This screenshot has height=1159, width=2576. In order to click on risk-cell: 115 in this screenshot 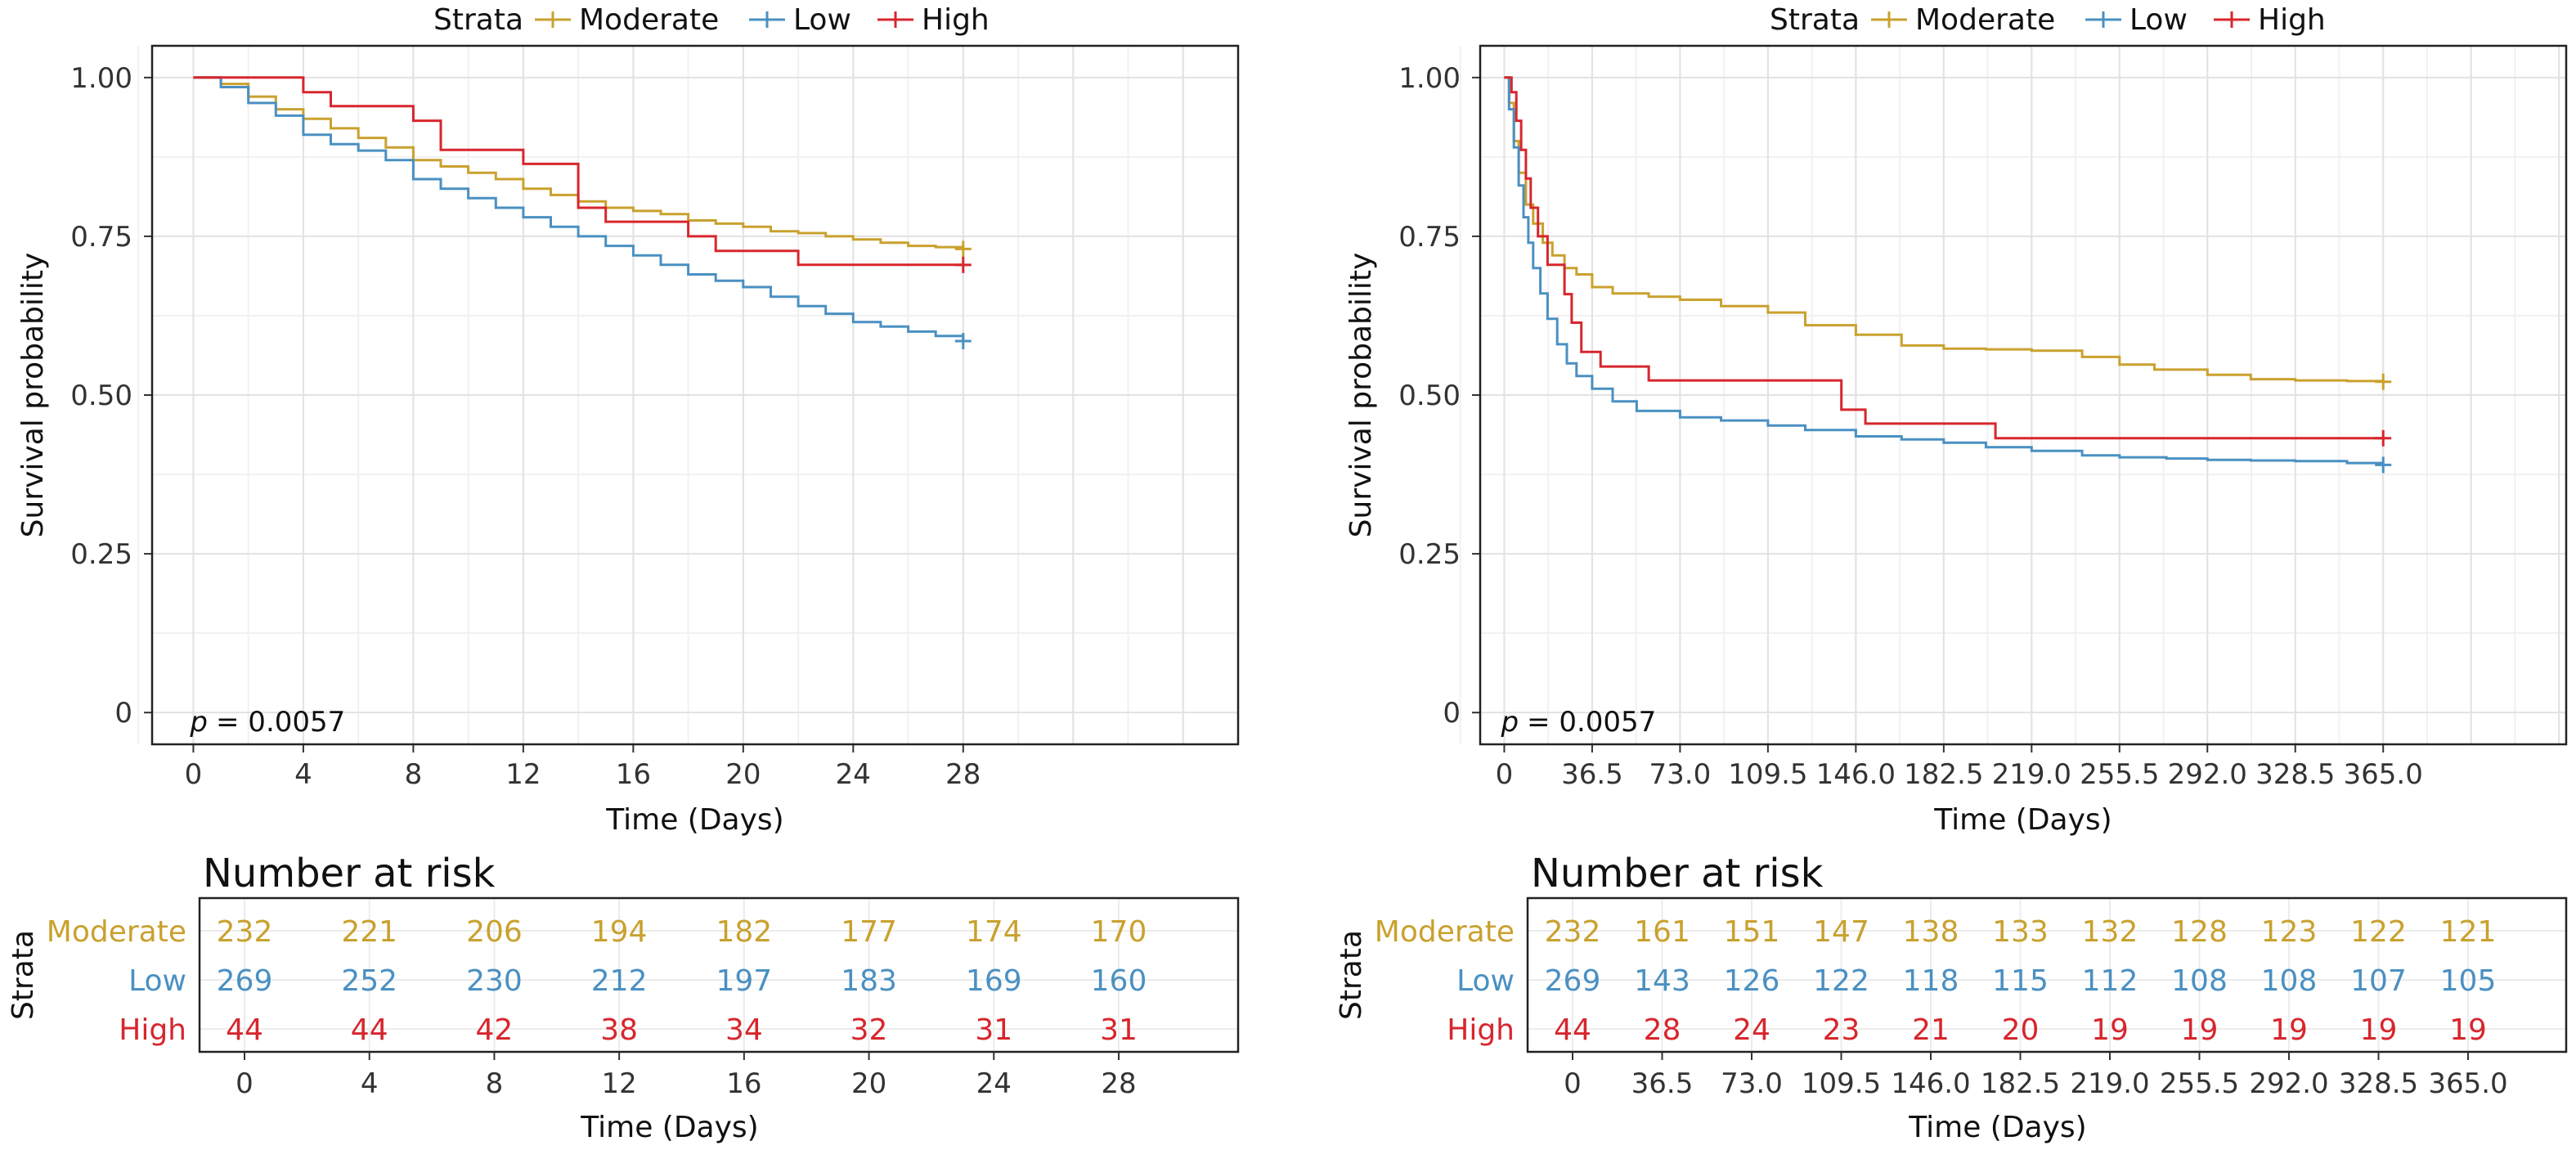, I will do `click(2020, 981)`.